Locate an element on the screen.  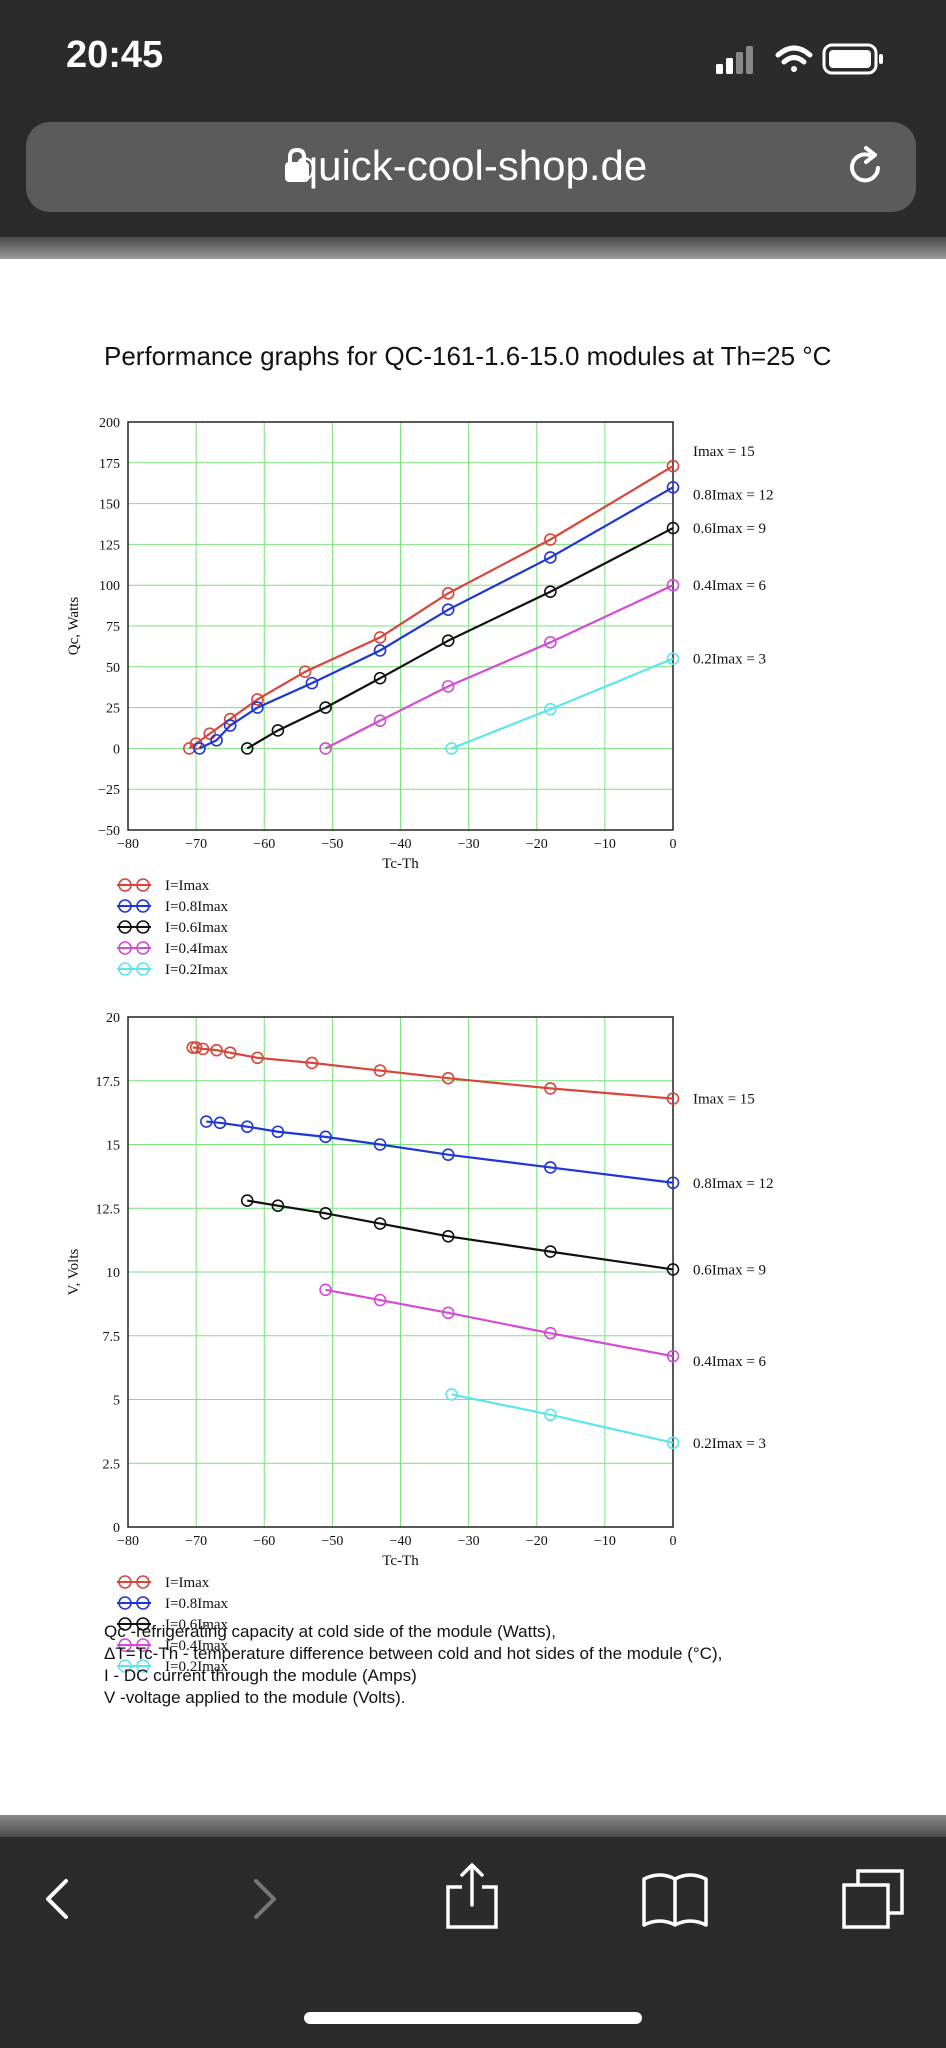
share-icon is located at coordinates (472, 1896).